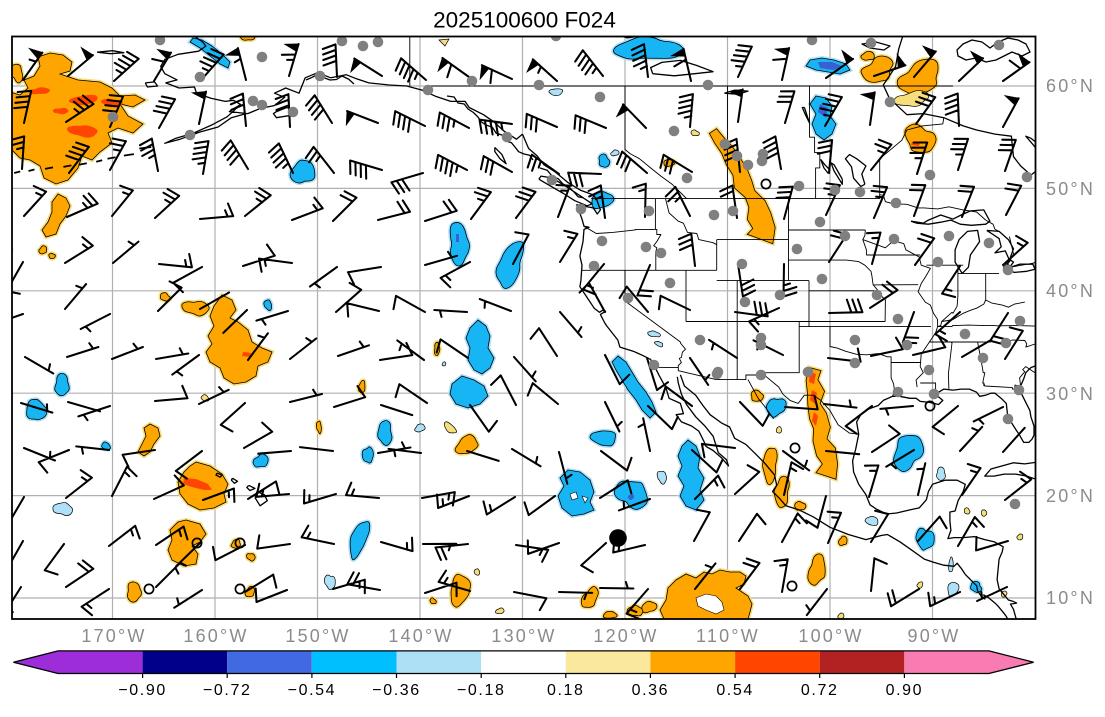 The height and width of the screenshot is (717, 1105). Describe the element at coordinates (523, 636) in the screenshot. I see `svg-text: 130°W` at that location.